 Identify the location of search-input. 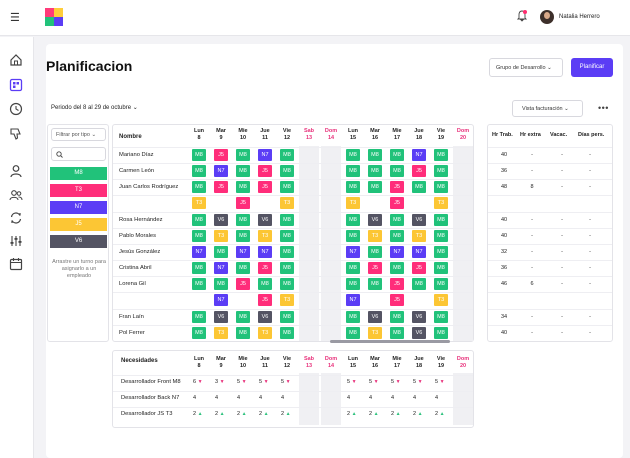
(78, 154).